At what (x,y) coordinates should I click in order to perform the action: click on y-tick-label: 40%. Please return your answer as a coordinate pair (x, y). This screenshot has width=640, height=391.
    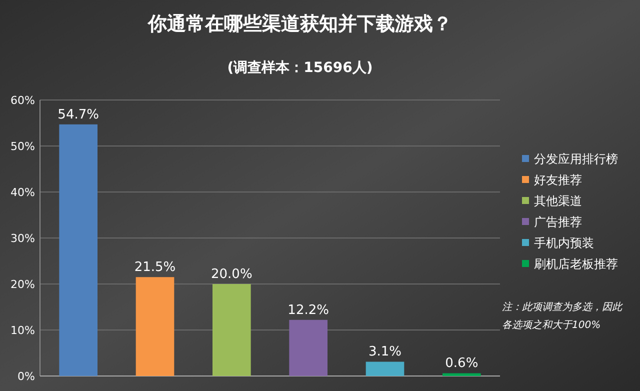
    Looking at the image, I should click on (22, 192).